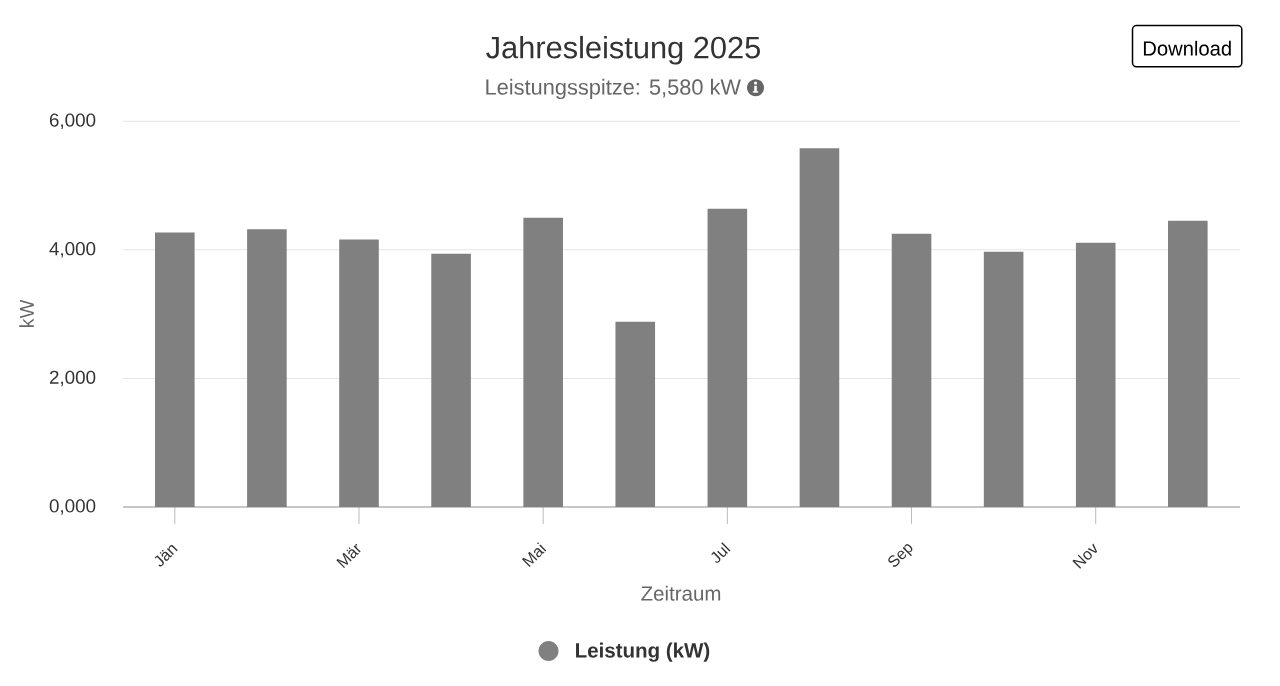 This screenshot has height=686, width=1280. I want to click on x-tick-label: Mai, so click(534, 555).